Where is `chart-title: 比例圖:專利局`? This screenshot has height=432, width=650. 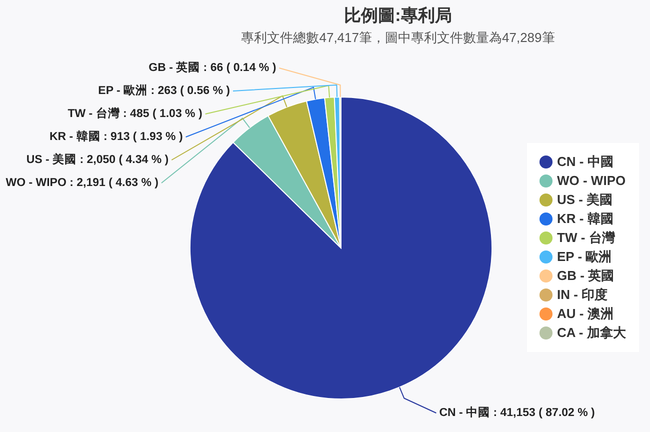
chart-title: 比例圖:專利局 is located at coordinates (398, 15).